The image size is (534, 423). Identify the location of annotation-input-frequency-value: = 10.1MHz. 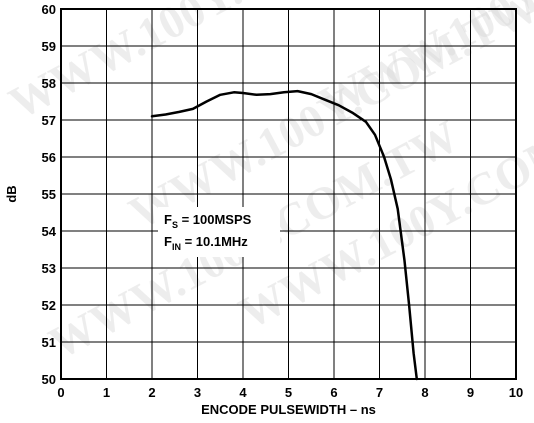
(214, 241).